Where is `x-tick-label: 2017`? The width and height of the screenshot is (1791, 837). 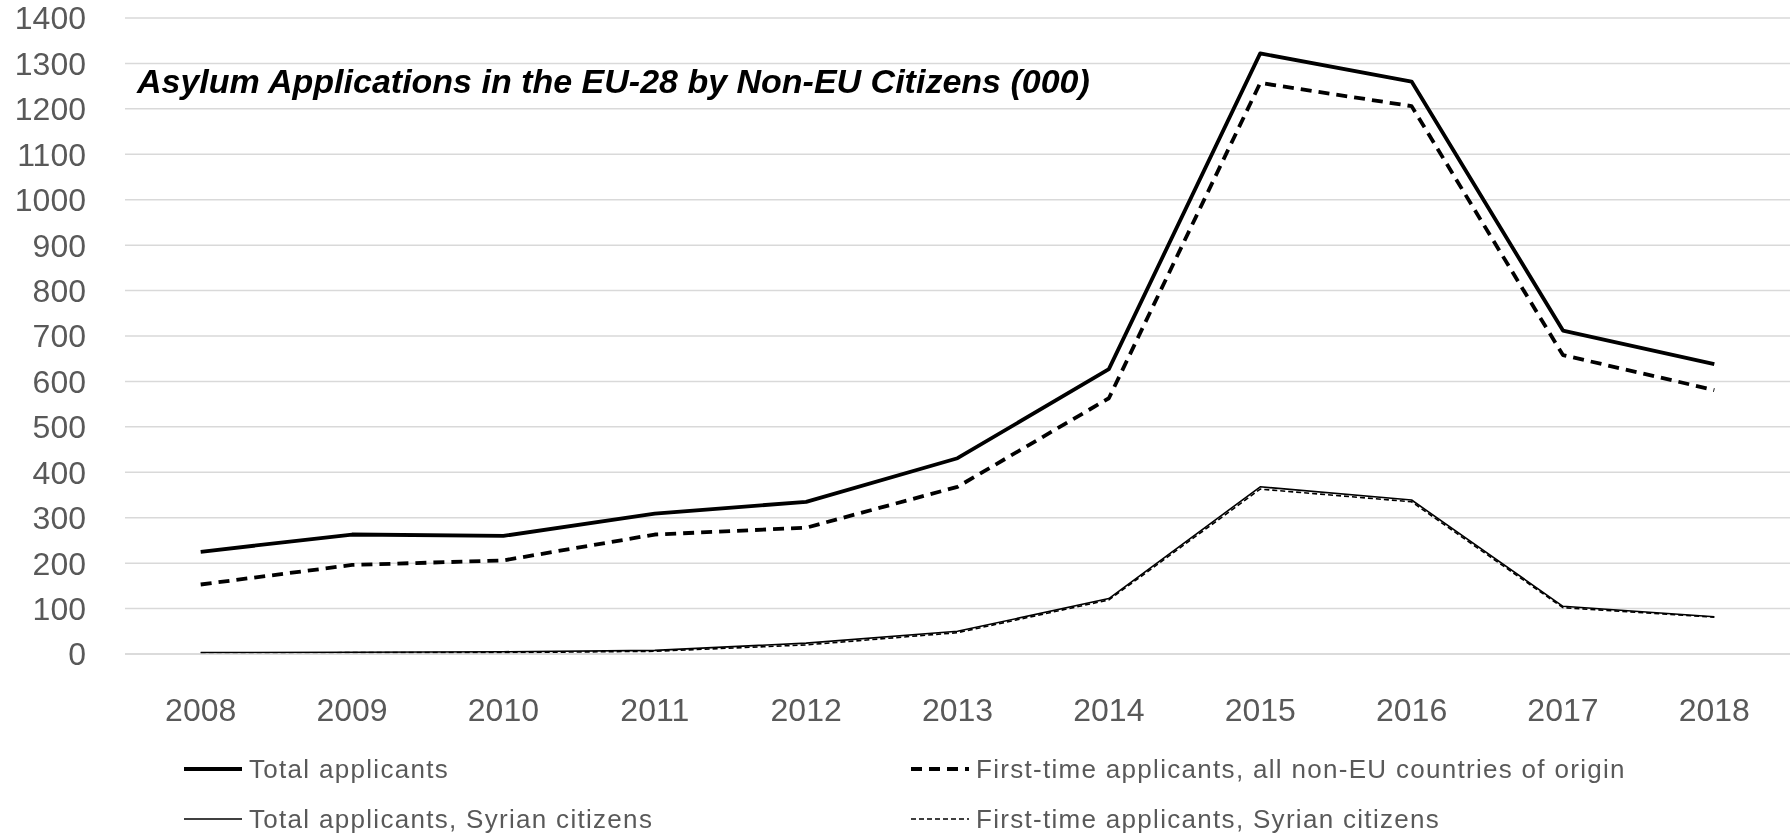 x-tick-label: 2017 is located at coordinates (1563, 709).